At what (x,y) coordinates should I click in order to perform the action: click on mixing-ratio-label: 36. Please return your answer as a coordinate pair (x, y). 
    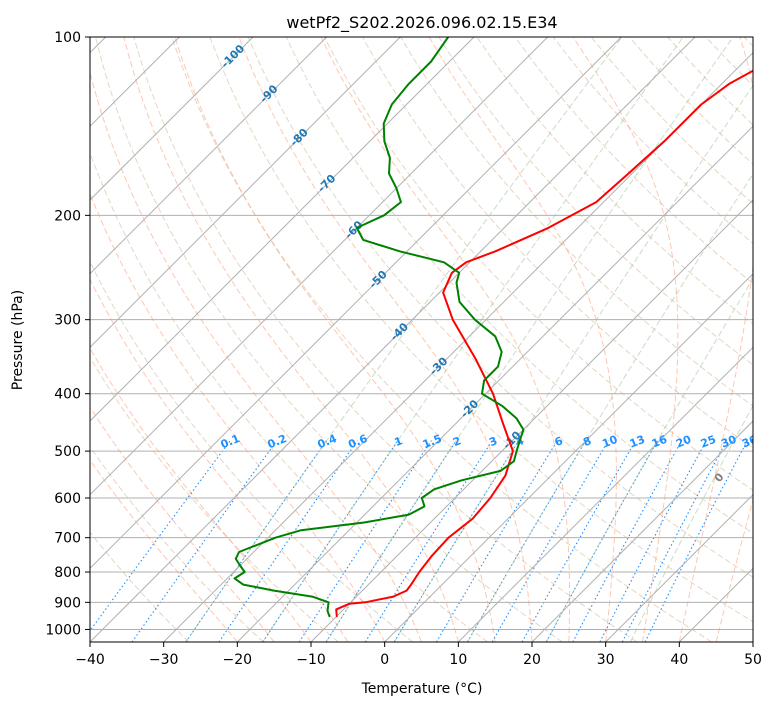
    Looking at the image, I should click on (749, 442).